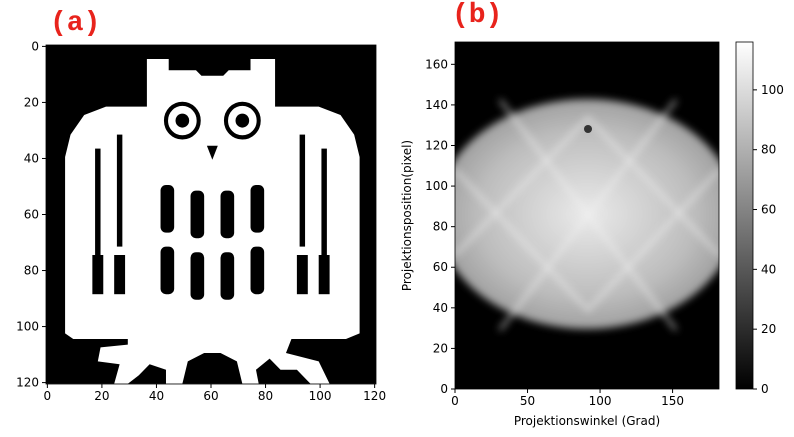 The height and width of the screenshot is (437, 794). I want to click on colorbar, so click(744, 215).